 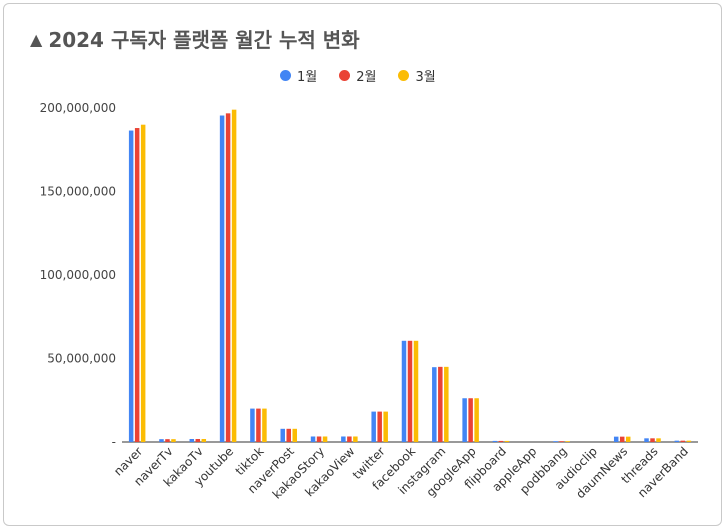 I want to click on legend-label-3: 3월, so click(x=425, y=77).